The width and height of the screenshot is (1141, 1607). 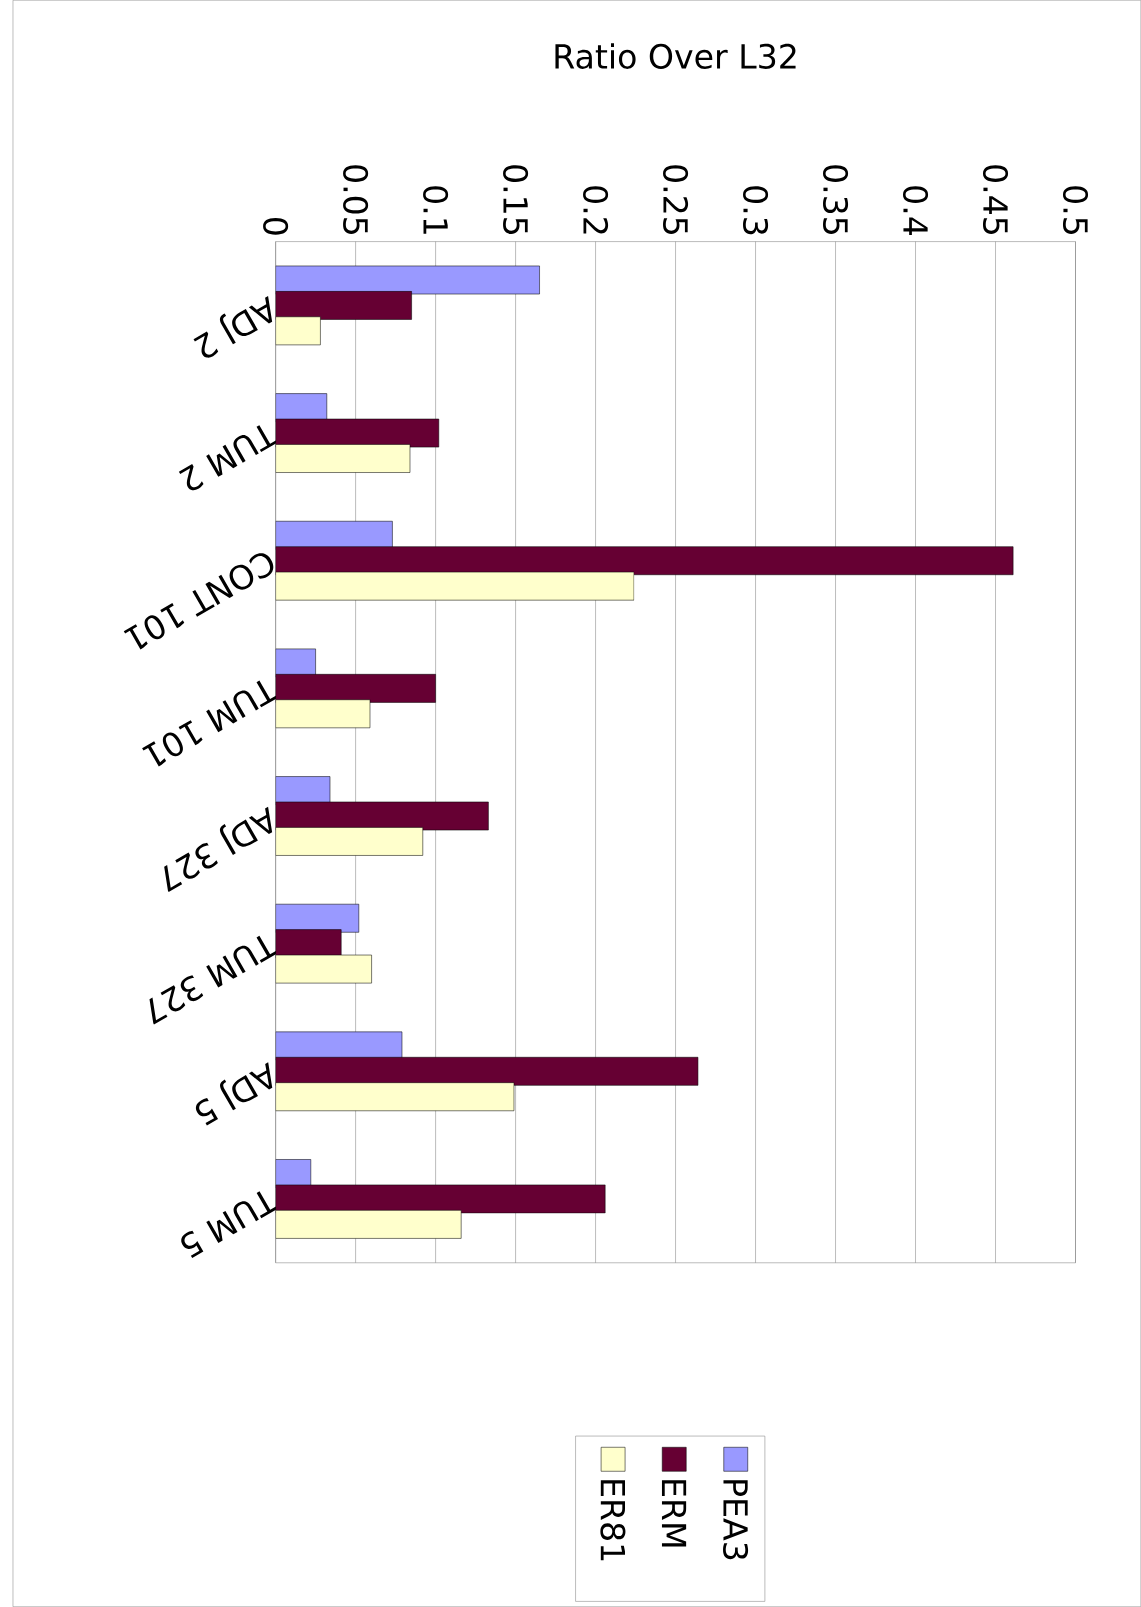 I want to click on x-tick-label: 0.25, so click(x=675, y=199).